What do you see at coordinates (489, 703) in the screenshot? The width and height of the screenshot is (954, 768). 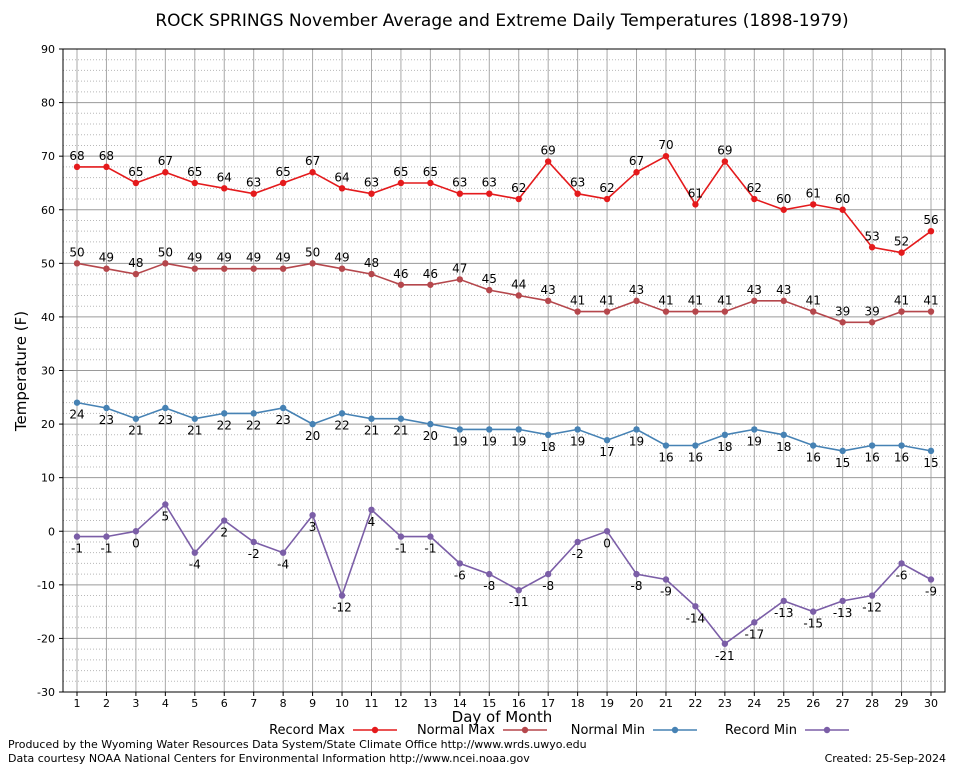 I see `x-tick-label: 15` at bounding box center [489, 703].